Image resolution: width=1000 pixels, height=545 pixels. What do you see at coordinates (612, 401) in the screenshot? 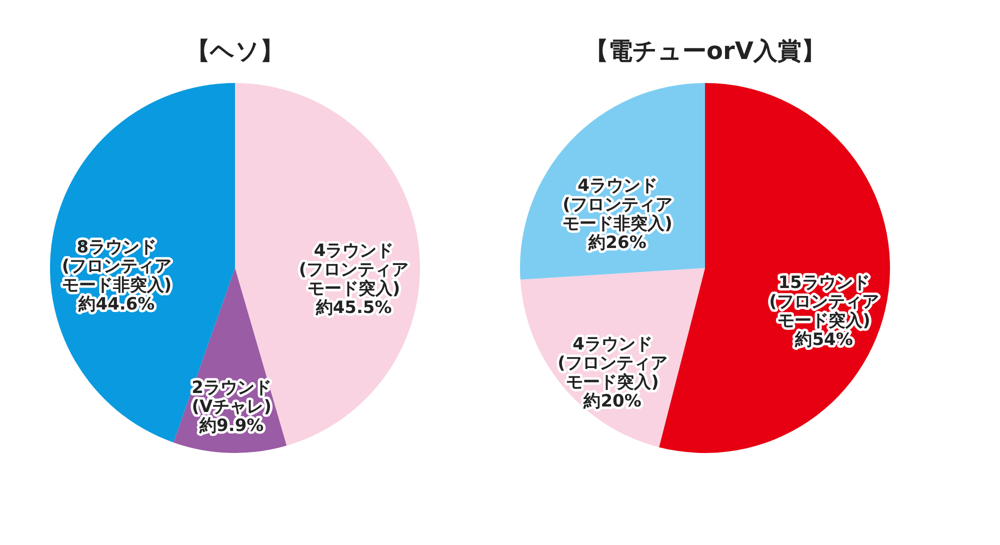
I see `data-label: 約20%` at bounding box center [612, 401].